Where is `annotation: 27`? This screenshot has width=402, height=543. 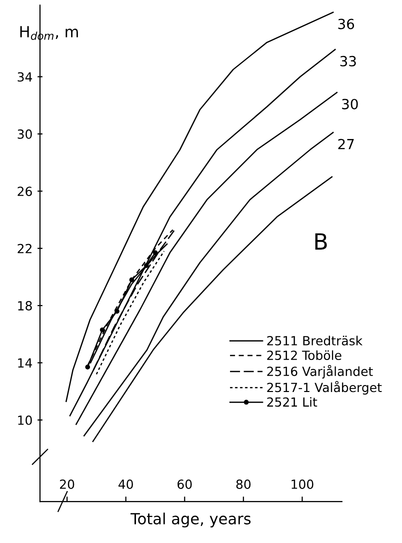
annotation: 27 is located at coordinates (346, 144).